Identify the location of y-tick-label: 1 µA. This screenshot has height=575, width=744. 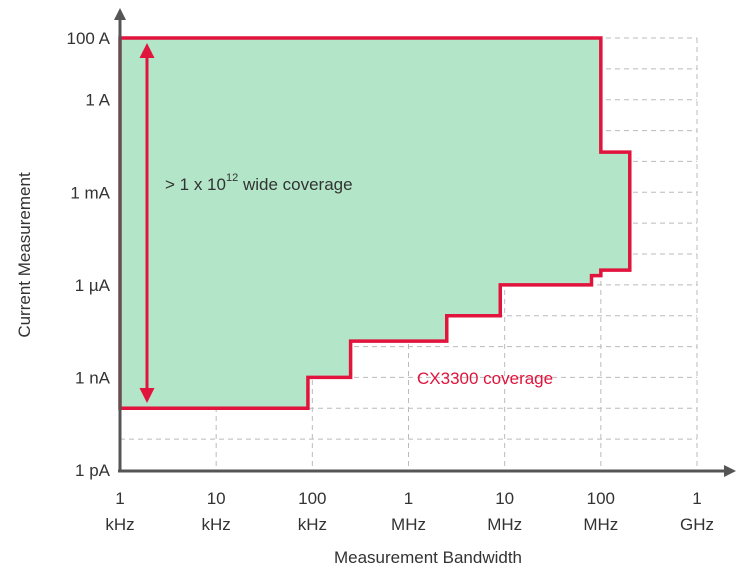
(93, 285).